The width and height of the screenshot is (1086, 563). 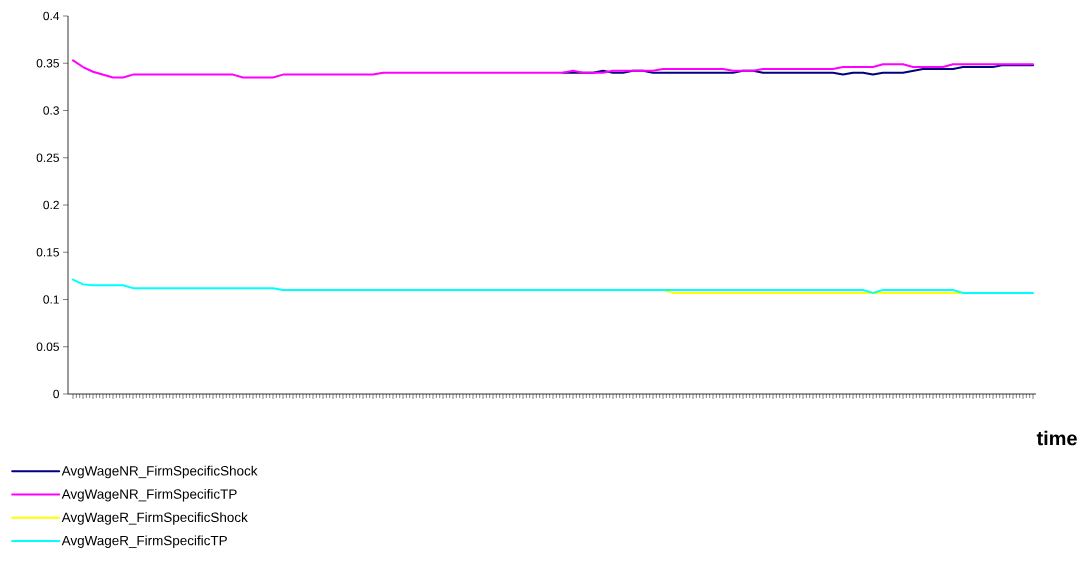 What do you see at coordinates (1056, 438) in the screenshot?
I see `x-axis-title: time` at bounding box center [1056, 438].